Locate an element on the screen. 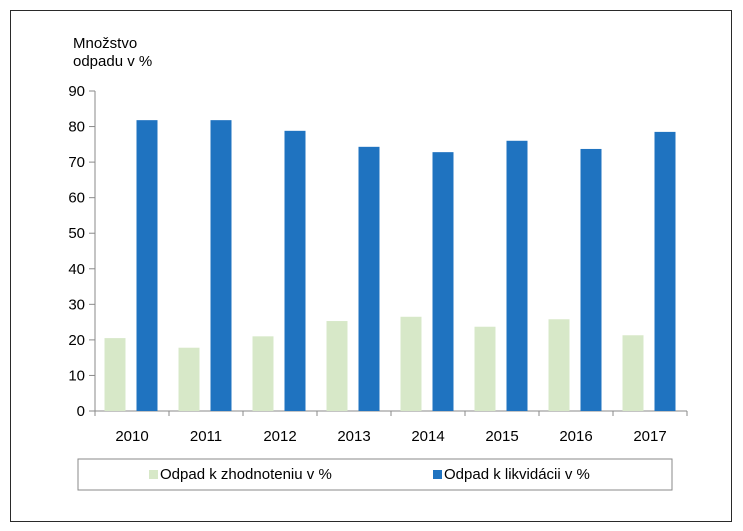  bar-disposal-2012 is located at coordinates (295, 271).